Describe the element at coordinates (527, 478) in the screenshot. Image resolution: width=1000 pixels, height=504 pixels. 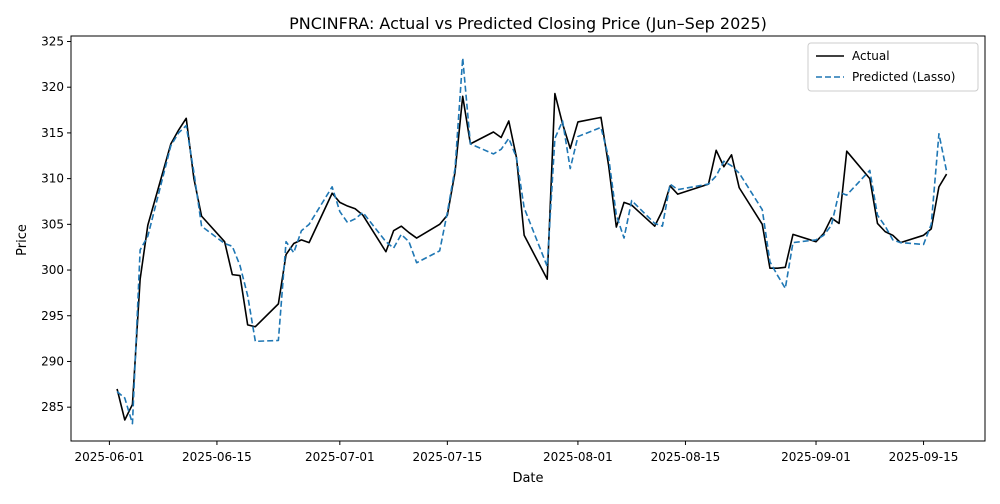
I see `x-axis-label: Date` at that location.